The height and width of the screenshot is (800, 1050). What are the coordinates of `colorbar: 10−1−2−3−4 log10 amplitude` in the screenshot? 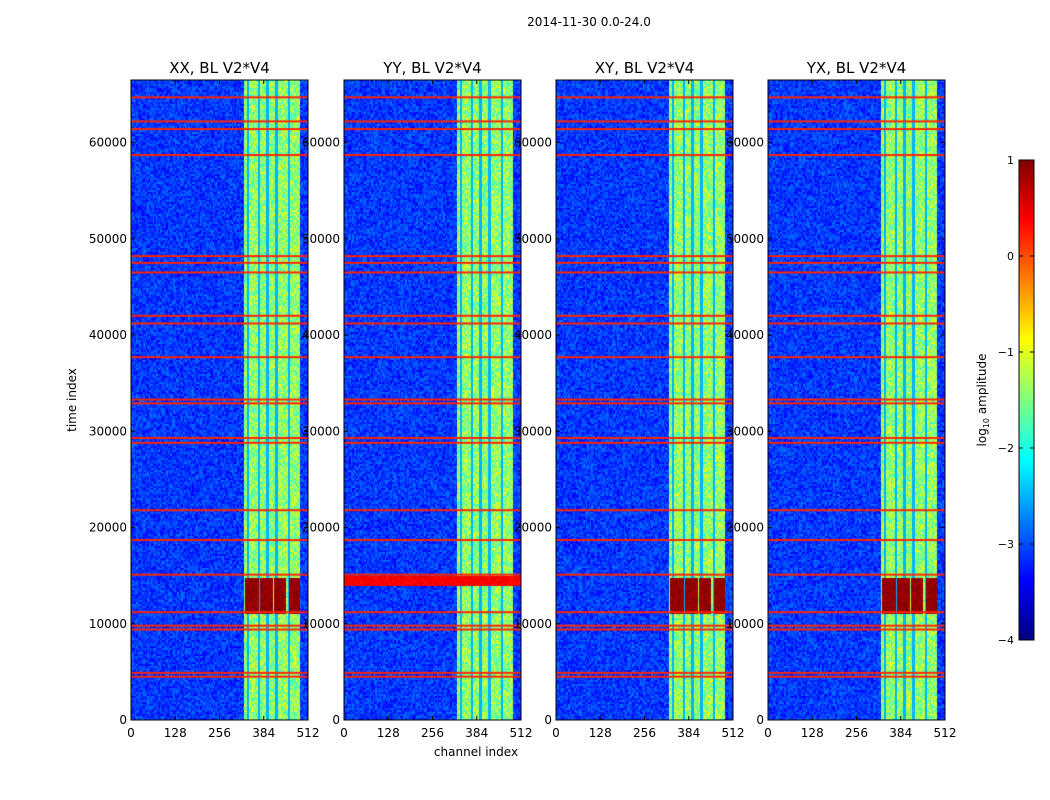 It's located at (1005, 400).